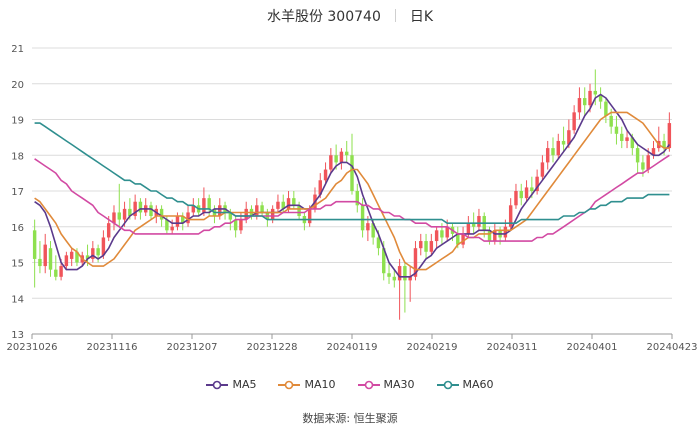  What do you see at coordinates (17, 299) in the screenshot?
I see `y-tick-label: 14` at bounding box center [17, 299].